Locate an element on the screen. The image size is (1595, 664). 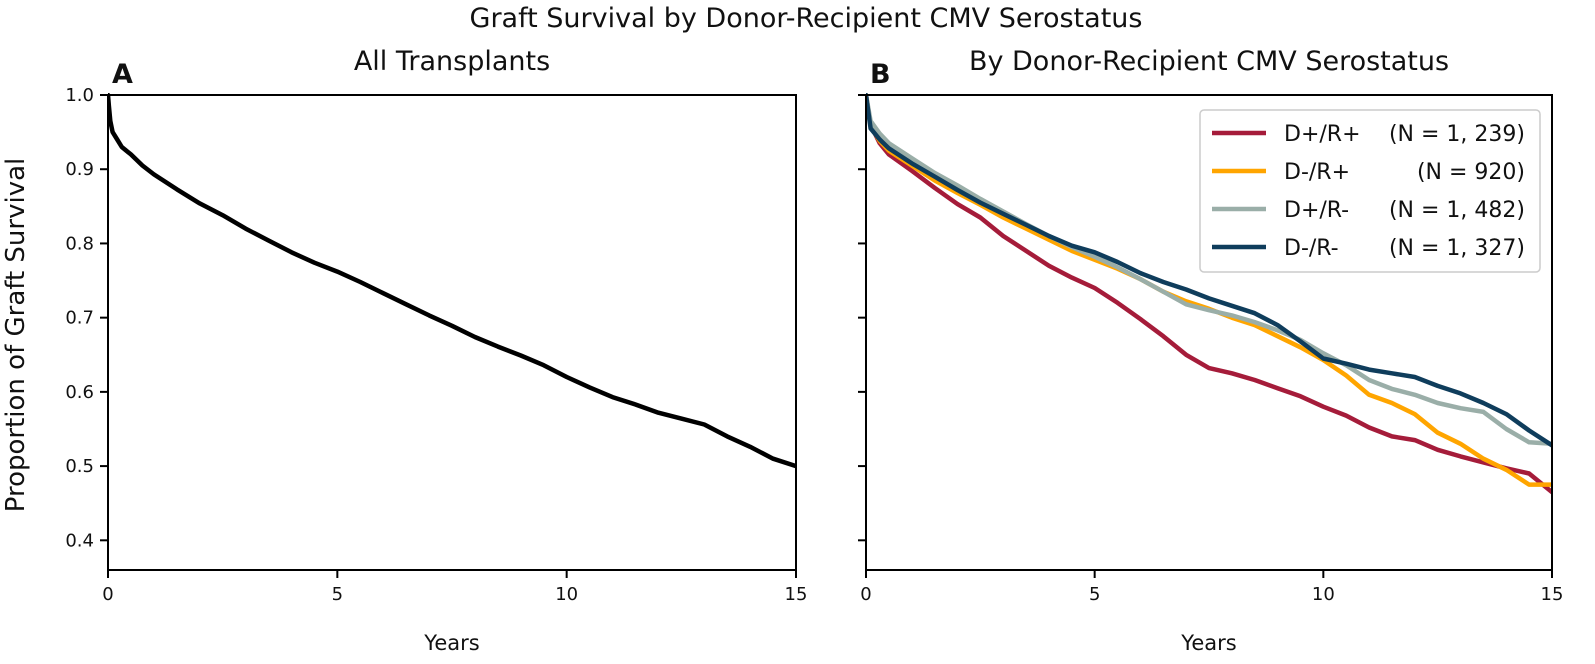
y-tick-label: 1.0 is located at coordinates (79, 95).